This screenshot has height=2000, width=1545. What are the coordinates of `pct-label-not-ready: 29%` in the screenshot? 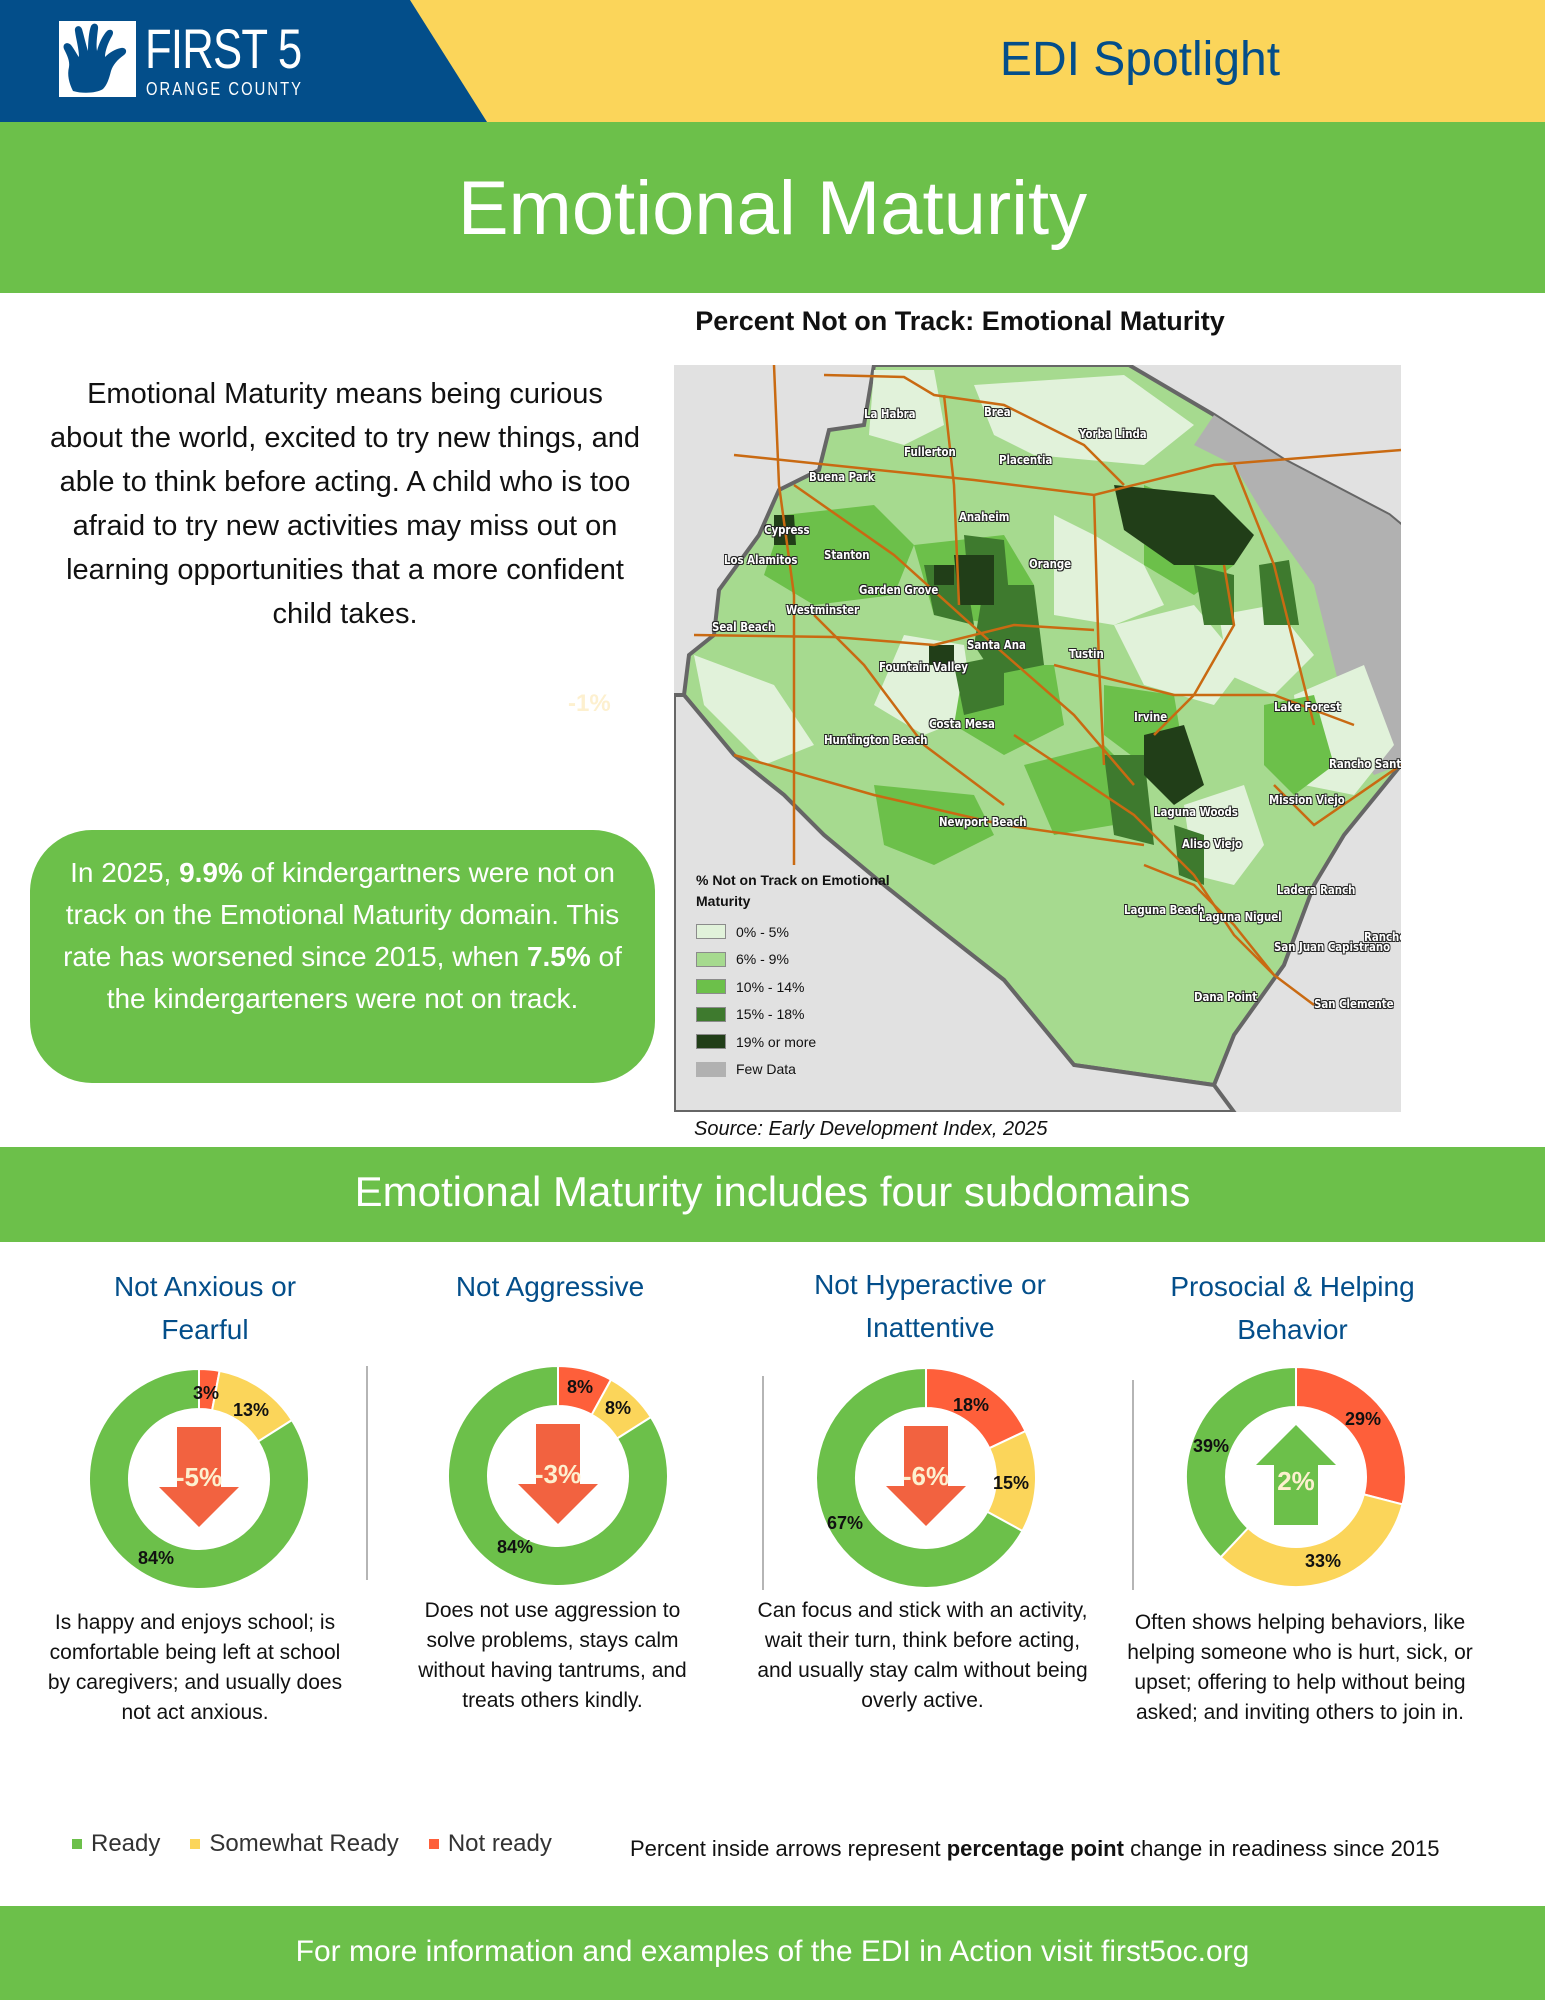 It's located at (1363, 1419).